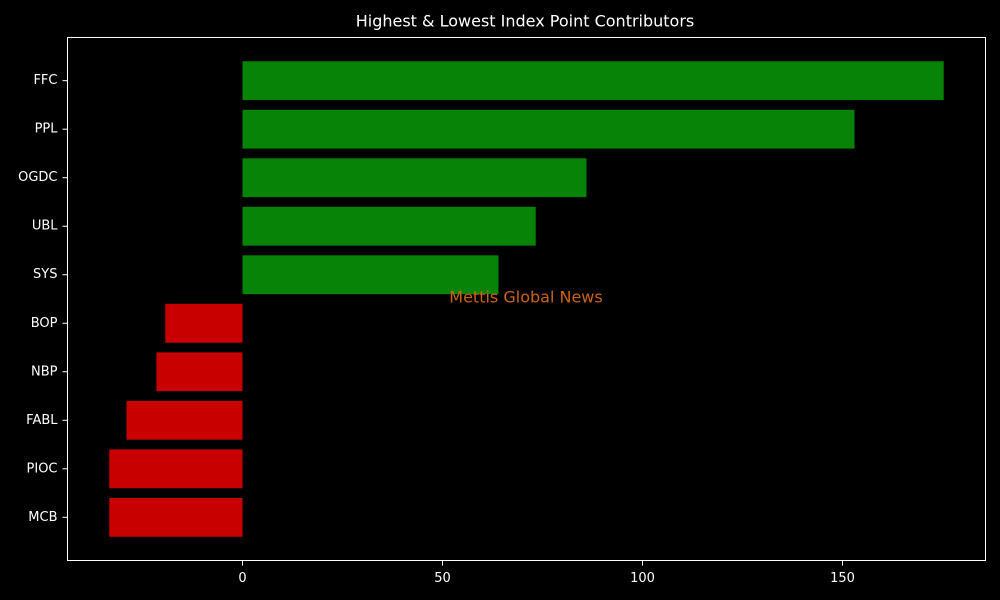 The image size is (1000, 600). What do you see at coordinates (44, 323) in the screenshot?
I see `y-tick-label: BOP` at bounding box center [44, 323].